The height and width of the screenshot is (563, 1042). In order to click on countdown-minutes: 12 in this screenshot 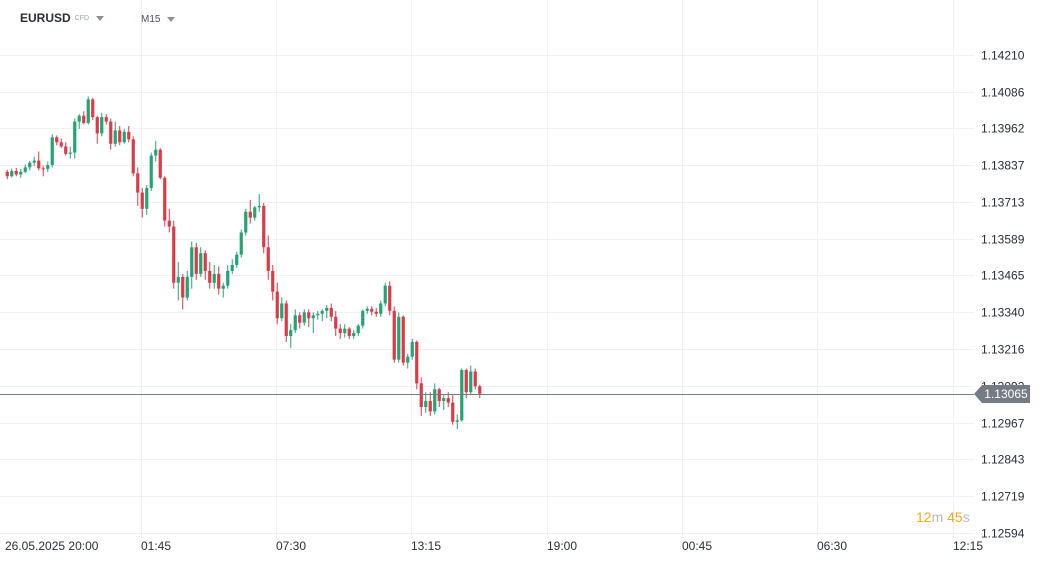, I will do `click(924, 517)`.